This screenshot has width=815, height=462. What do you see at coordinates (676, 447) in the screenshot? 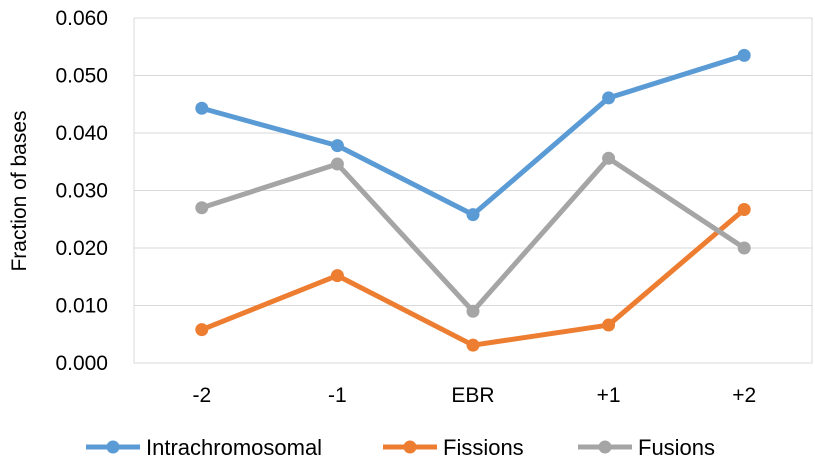
I see `legend-label: Fusions` at bounding box center [676, 447].